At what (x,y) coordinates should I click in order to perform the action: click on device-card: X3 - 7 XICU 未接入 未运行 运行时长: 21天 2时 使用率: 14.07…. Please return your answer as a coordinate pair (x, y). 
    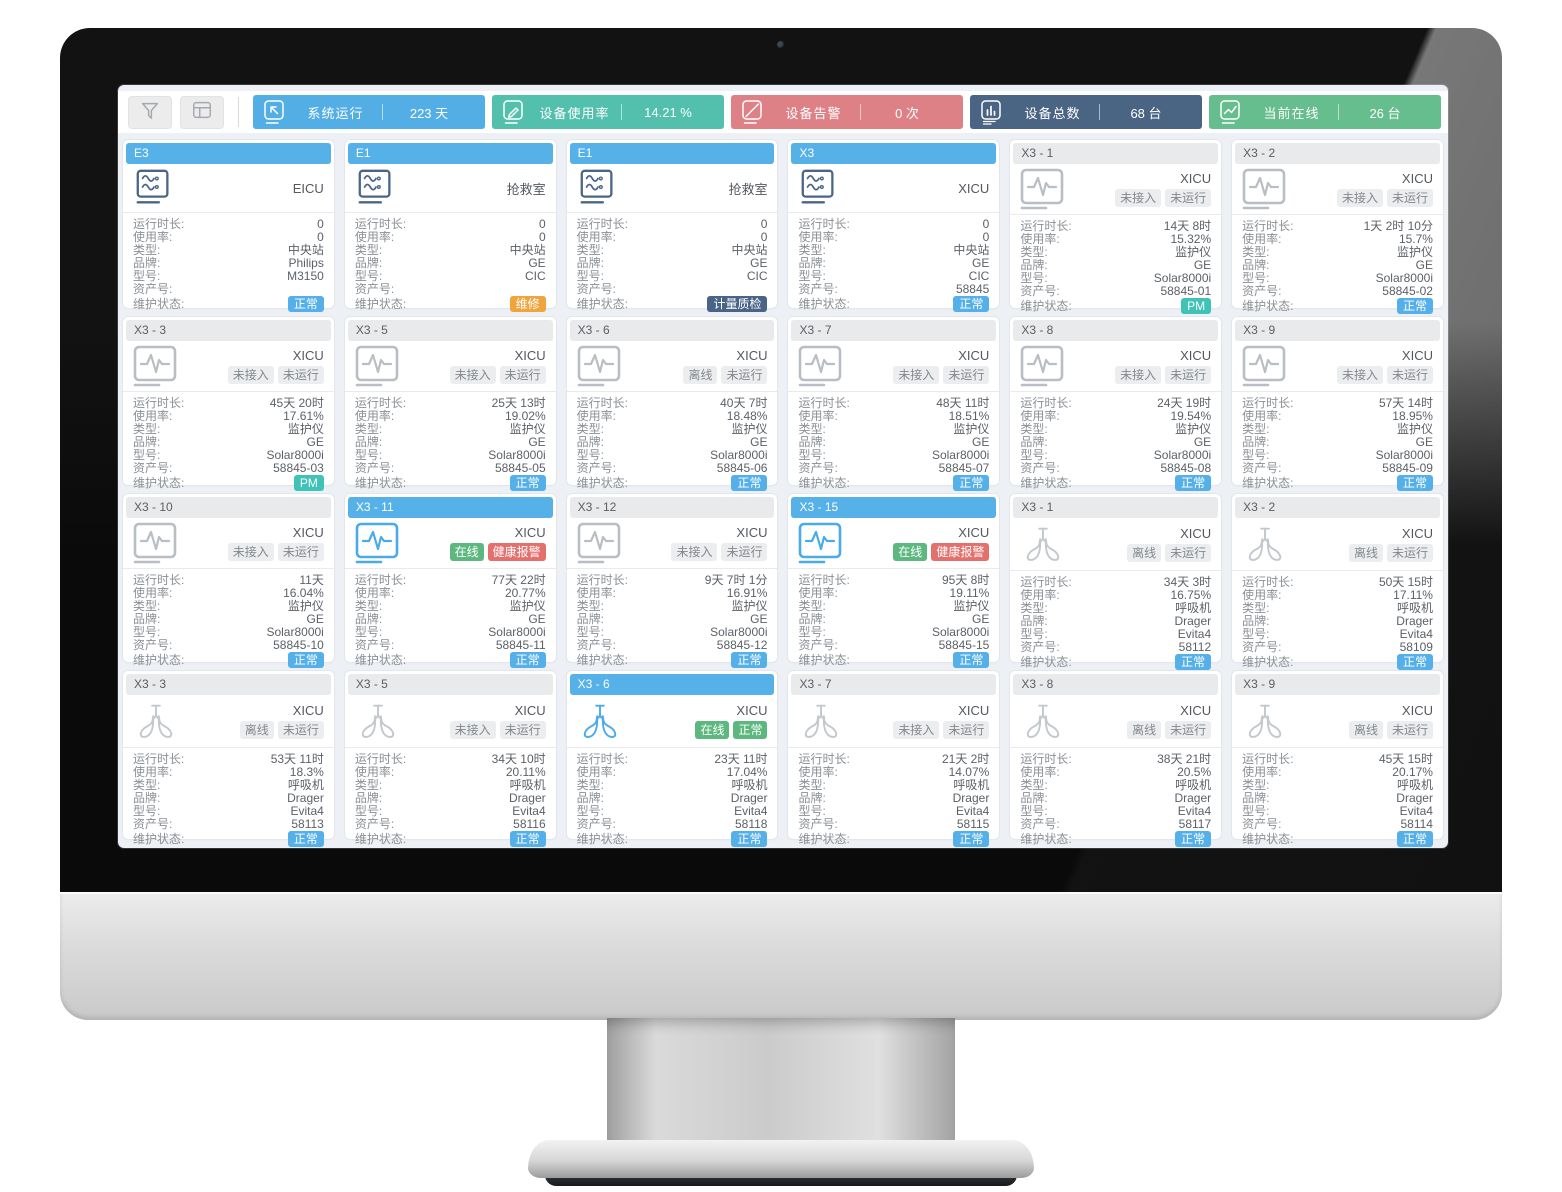
    Looking at the image, I should click on (894, 759).